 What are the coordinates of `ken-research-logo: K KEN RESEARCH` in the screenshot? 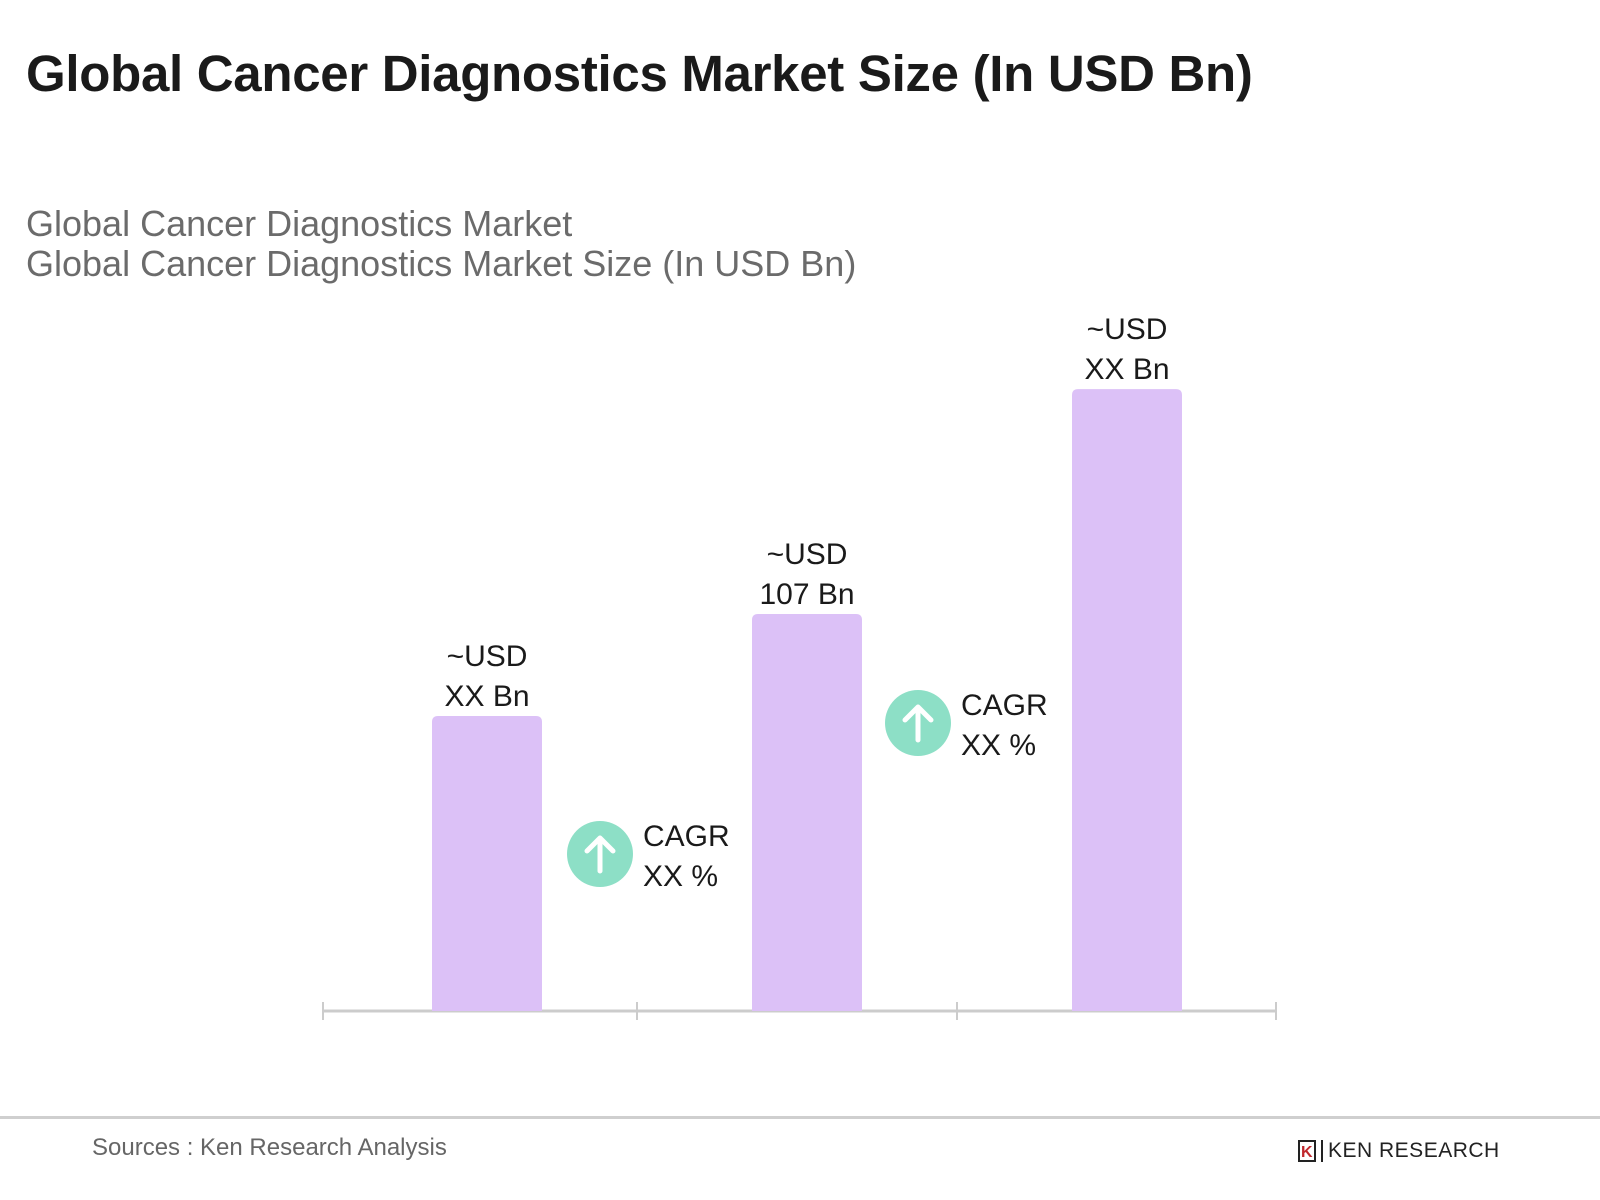 It's located at (1399, 1151).